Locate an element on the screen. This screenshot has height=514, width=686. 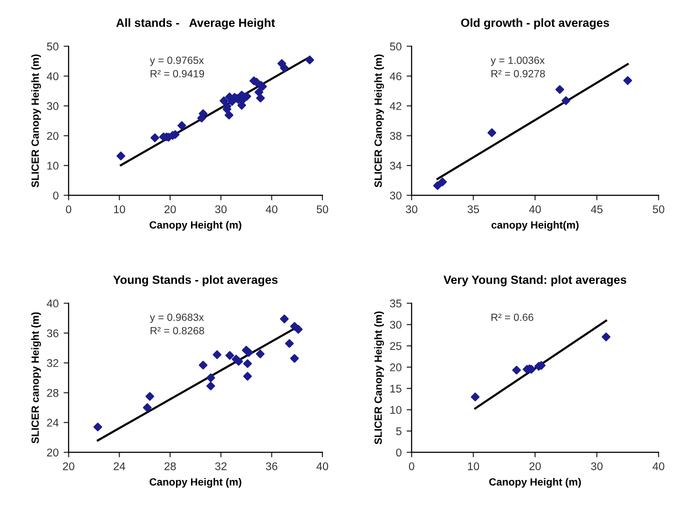
y-tick-label: 35 is located at coordinates (396, 304).